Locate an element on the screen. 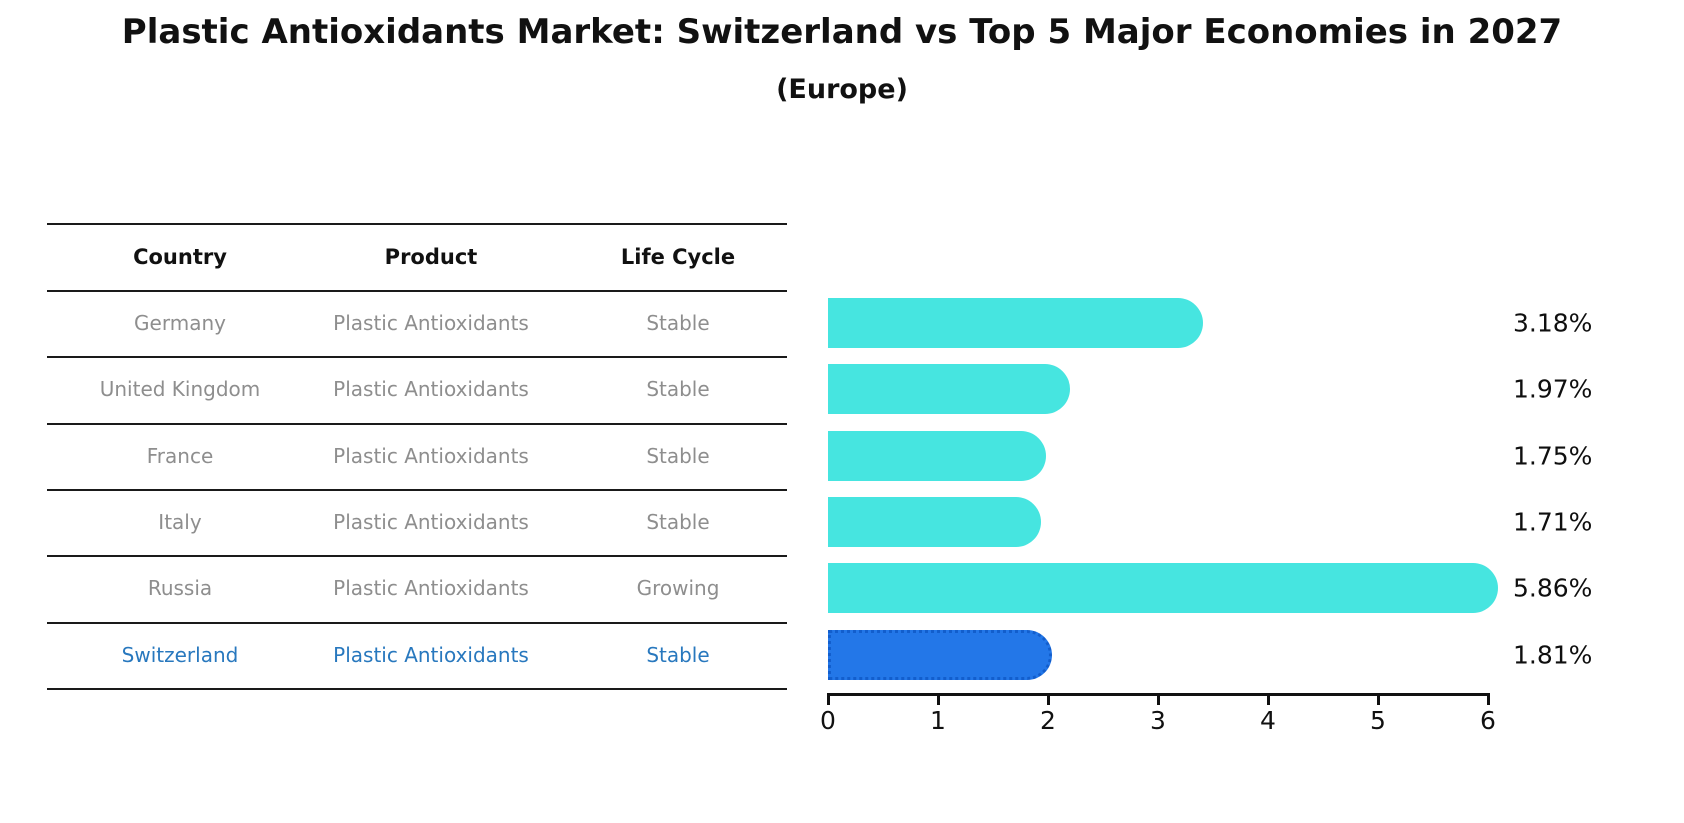  x-axis-tick-label: 1 is located at coordinates (938, 720).